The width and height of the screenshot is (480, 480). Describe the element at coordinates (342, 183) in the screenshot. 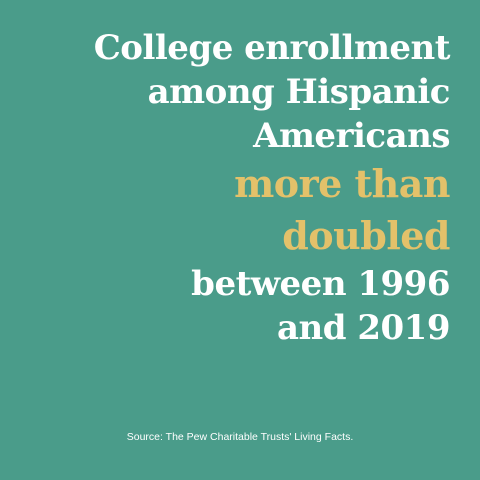

I see `highlight-line-1: more than` at that location.